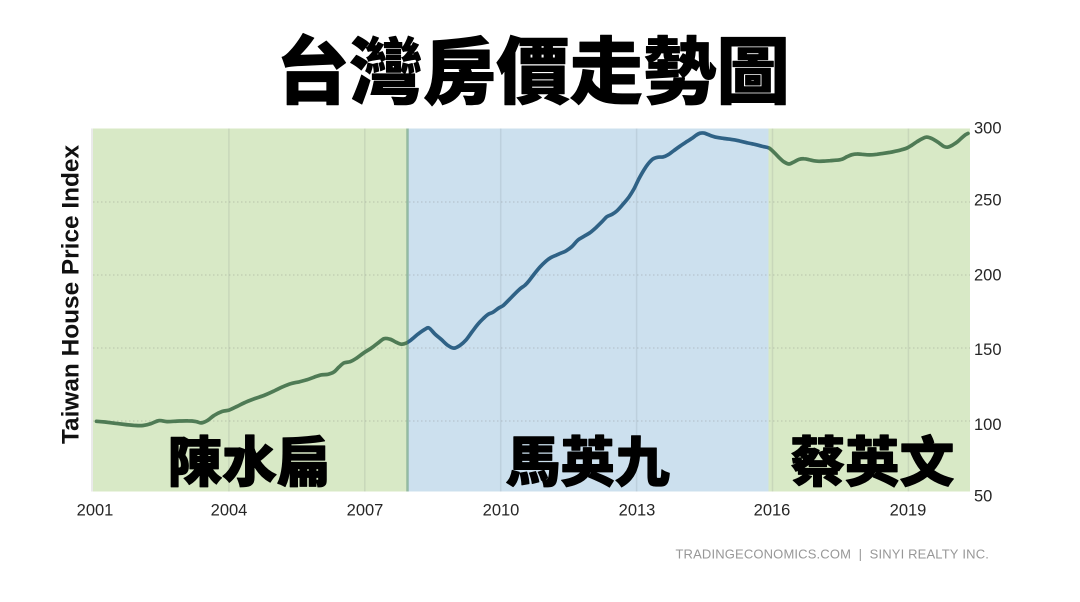  Describe the element at coordinates (988, 350) in the screenshot. I see `svg-text: 150` at that location.